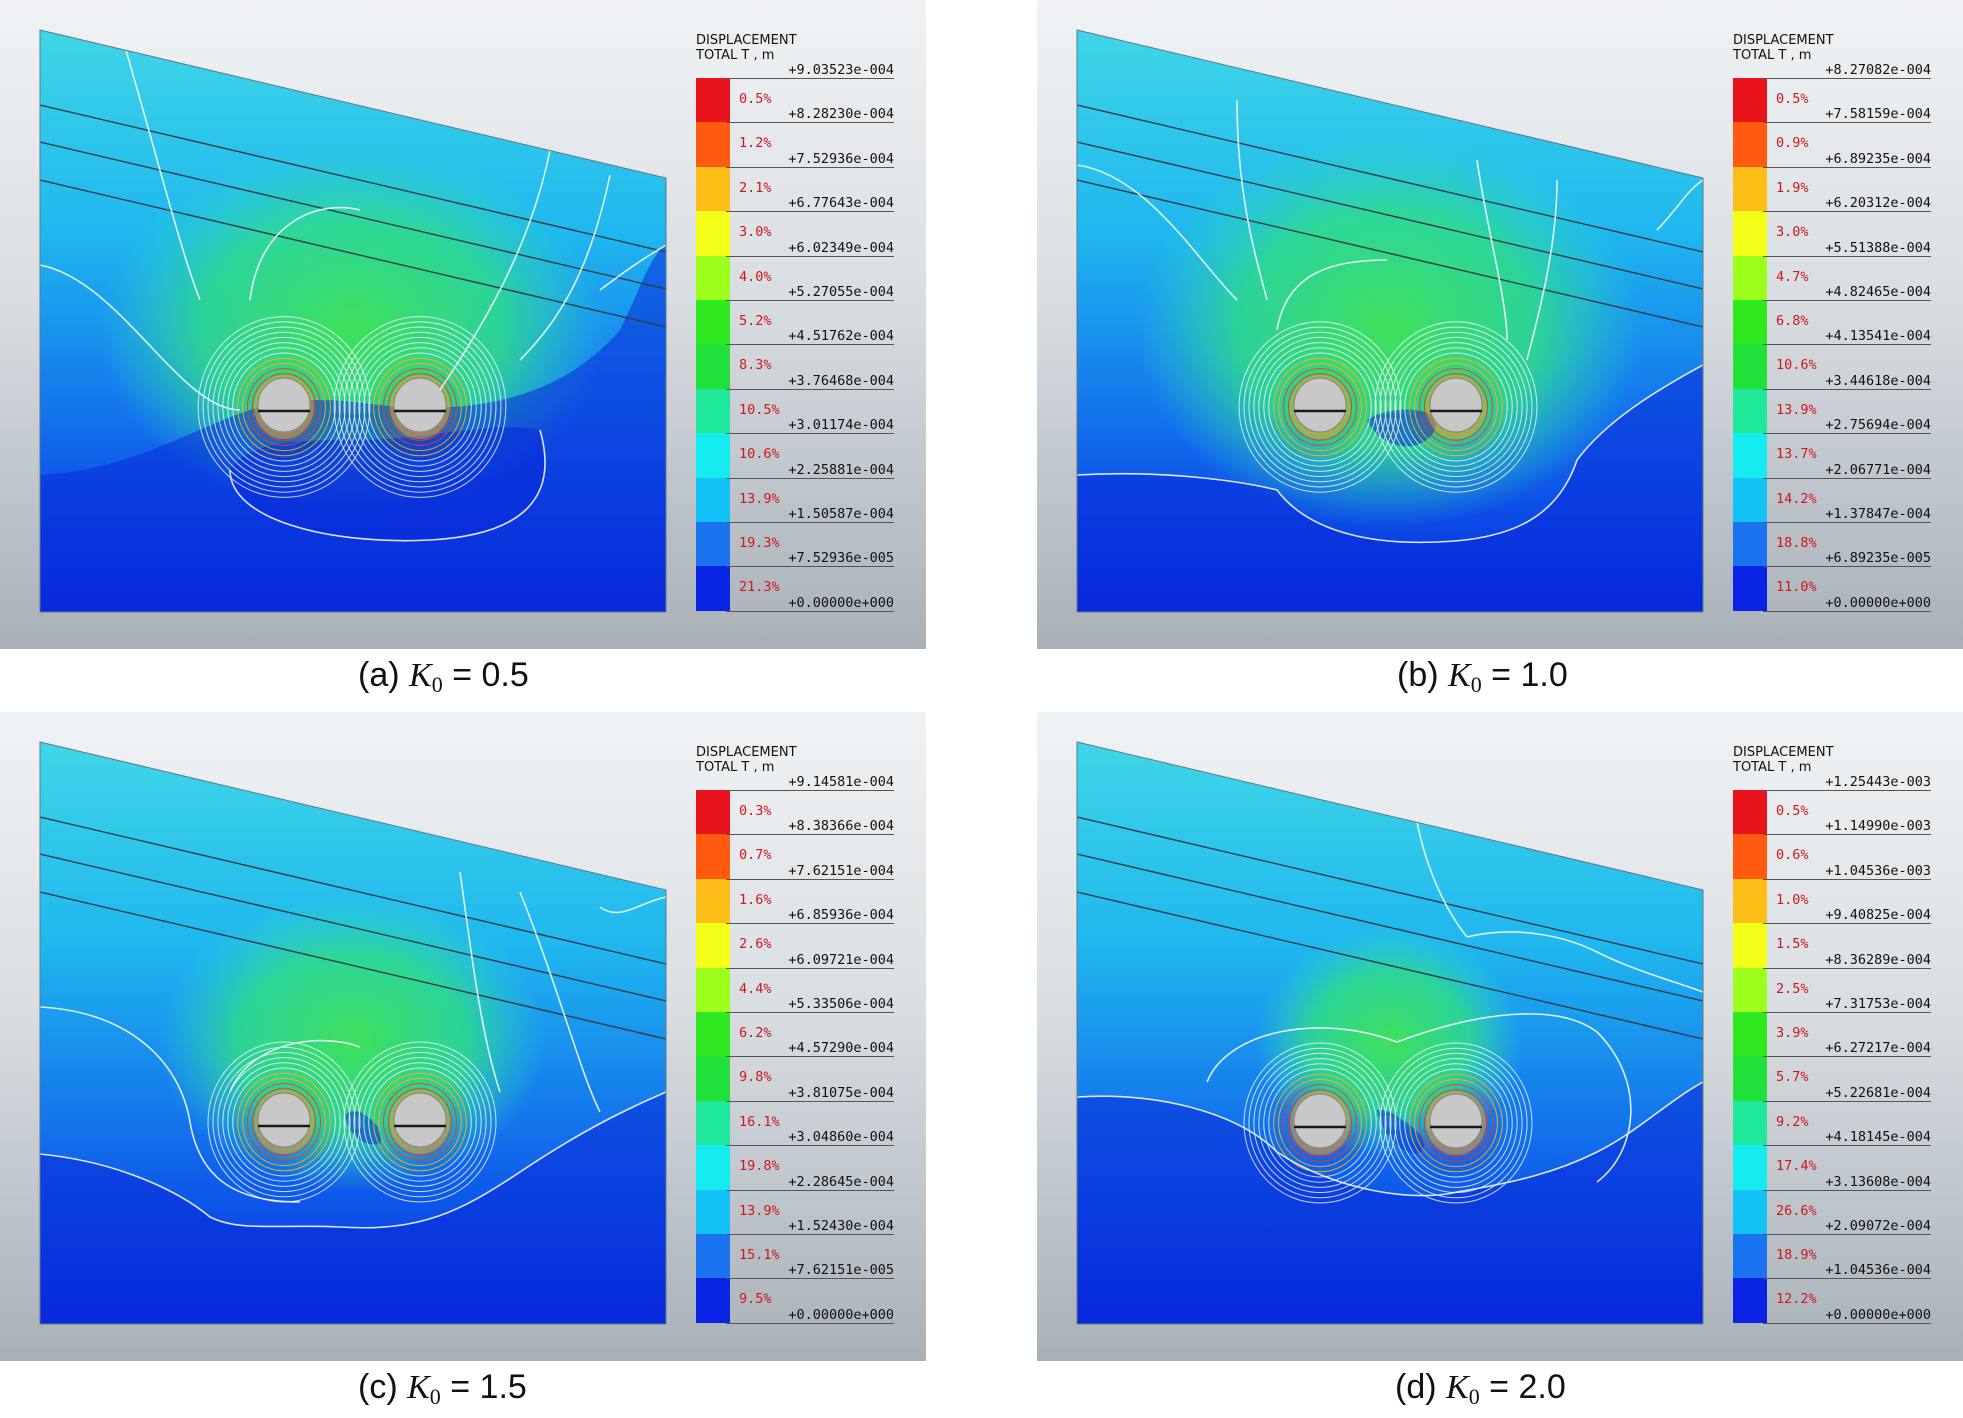 The width and height of the screenshot is (1963, 1418). I want to click on legend-percent: 9.8%, so click(755, 1077).